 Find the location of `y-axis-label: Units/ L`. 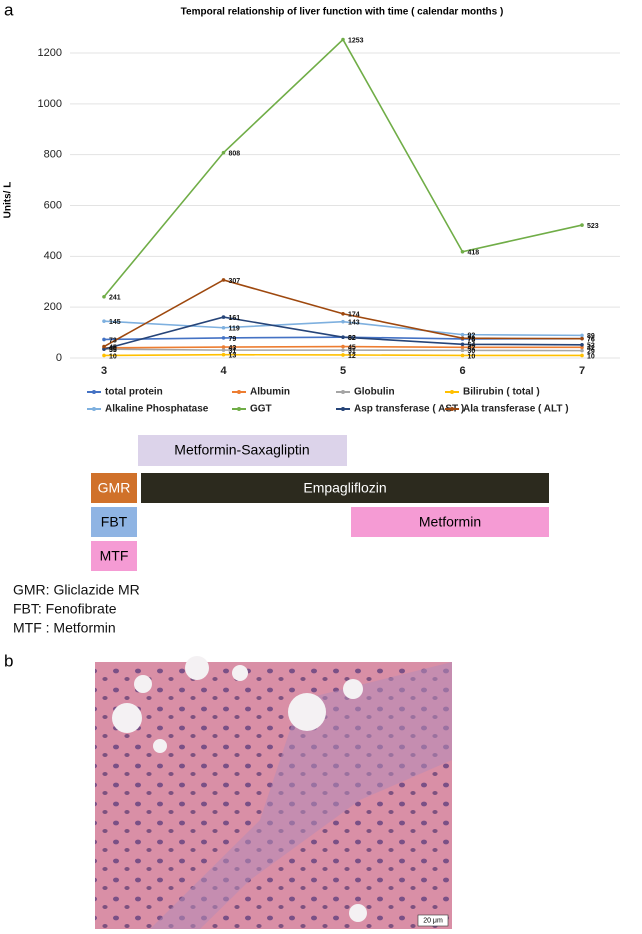

y-axis-label: Units/ L is located at coordinates (8, 200).